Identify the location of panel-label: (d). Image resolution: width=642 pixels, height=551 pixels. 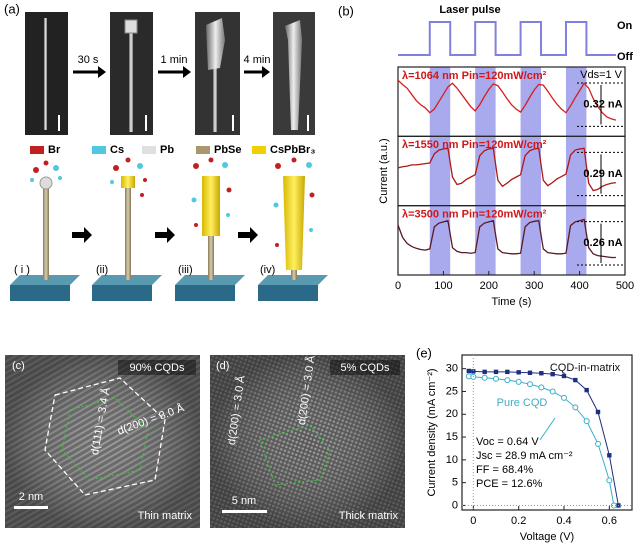
(222, 366).